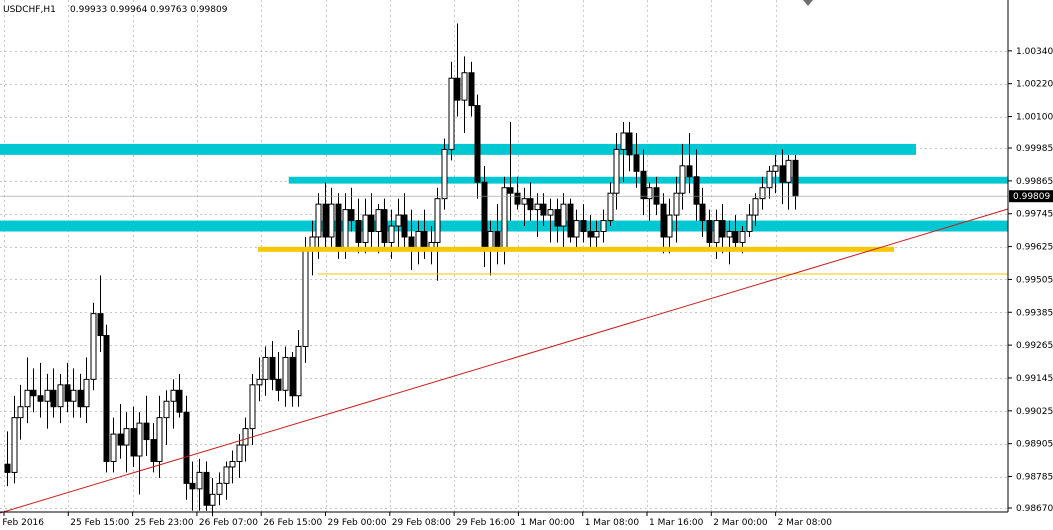 Image resolution: width=1053 pixels, height=530 pixels. Describe the element at coordinates (740, 523) in the screenshot. I see `time-tick-label: 2 Mar 00:00` at that location.